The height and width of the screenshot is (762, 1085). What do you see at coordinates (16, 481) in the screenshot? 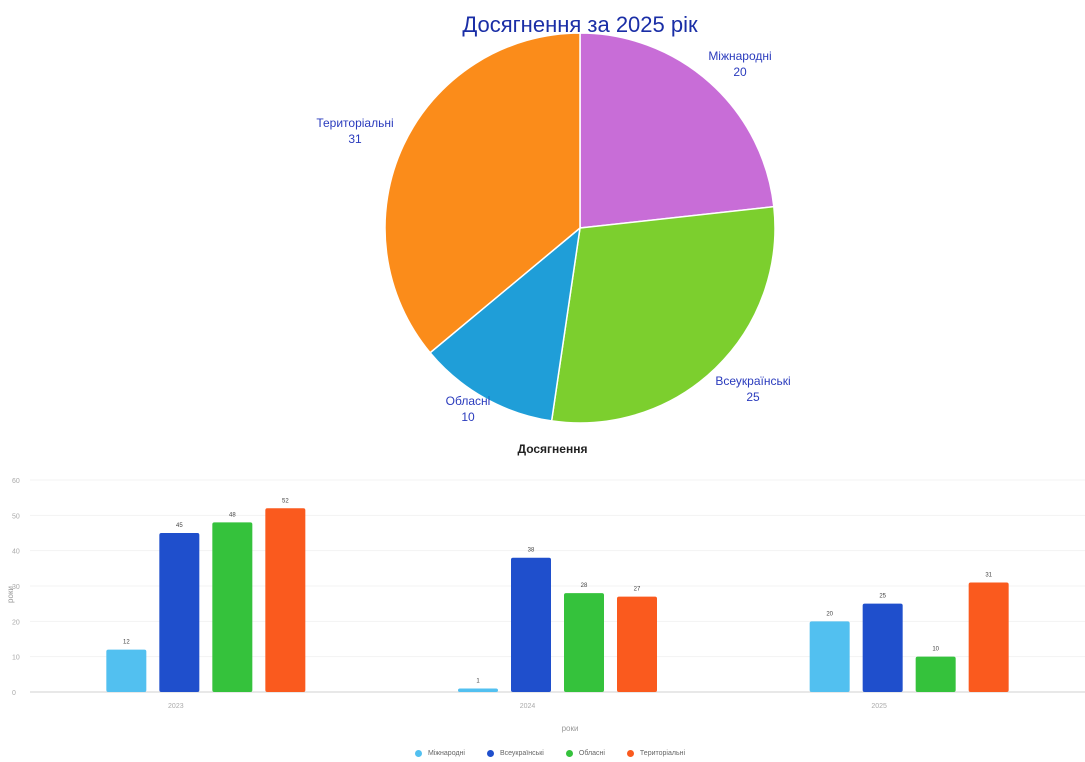
I see `bar-y-tick-label: 60` at bounding box center [16, 481].